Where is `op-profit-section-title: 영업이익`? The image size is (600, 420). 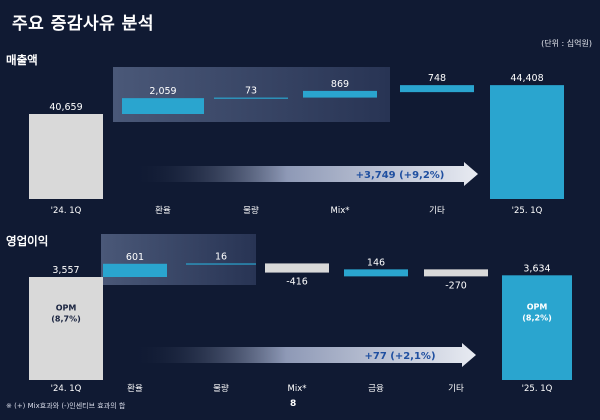 op-profit-section-title: 영업이익 is located at coordinates (27, 241).